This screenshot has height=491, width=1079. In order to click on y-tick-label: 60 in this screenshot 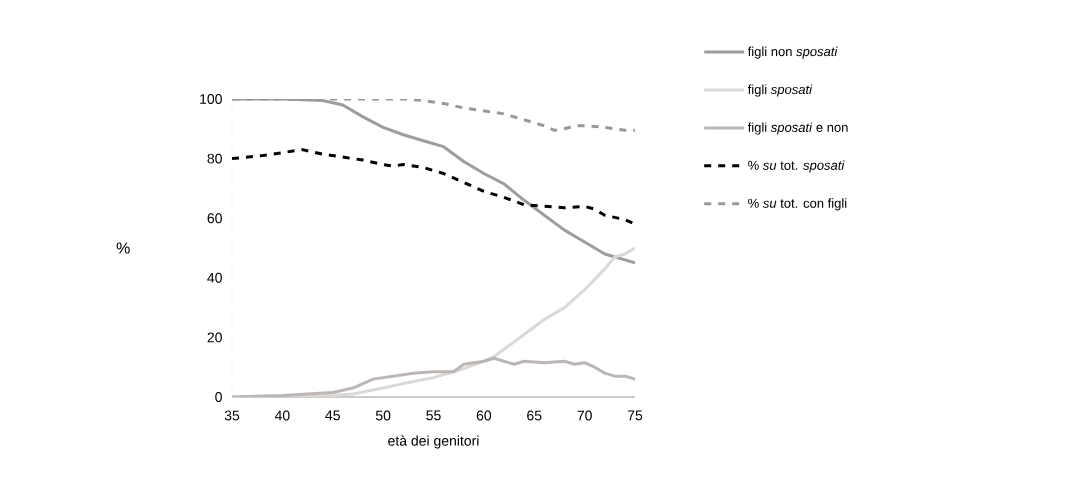, I will do `click(214, 218)`.